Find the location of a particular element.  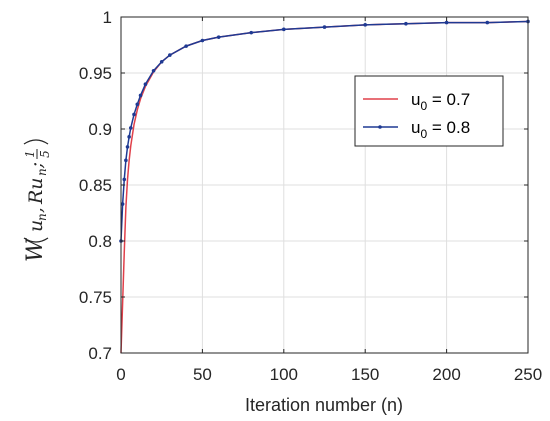

x-tick-label: 250 is located at coordinates (528, 374).